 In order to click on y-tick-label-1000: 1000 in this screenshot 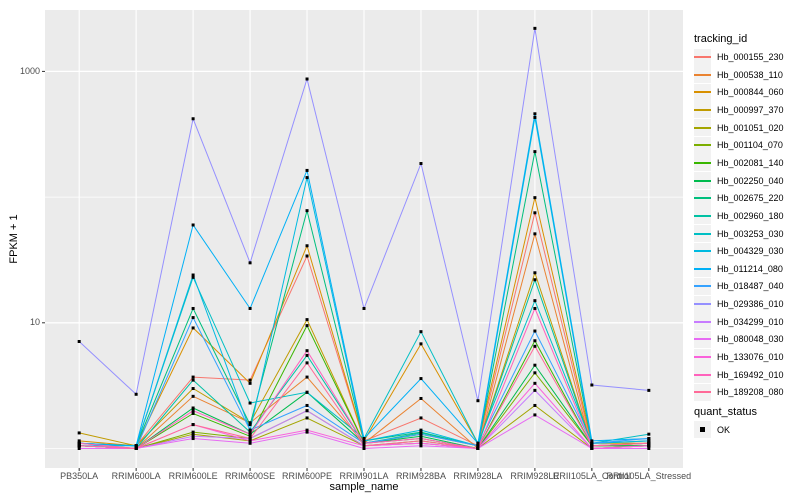, I will do `click(29, 71)`.